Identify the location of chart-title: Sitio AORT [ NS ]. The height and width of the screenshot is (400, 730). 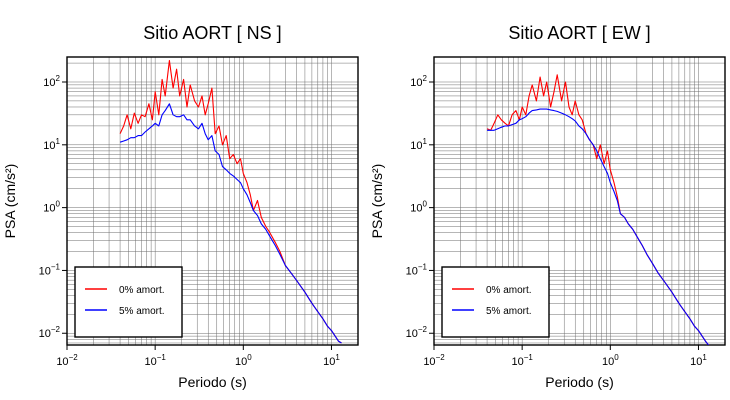
(212, 33).